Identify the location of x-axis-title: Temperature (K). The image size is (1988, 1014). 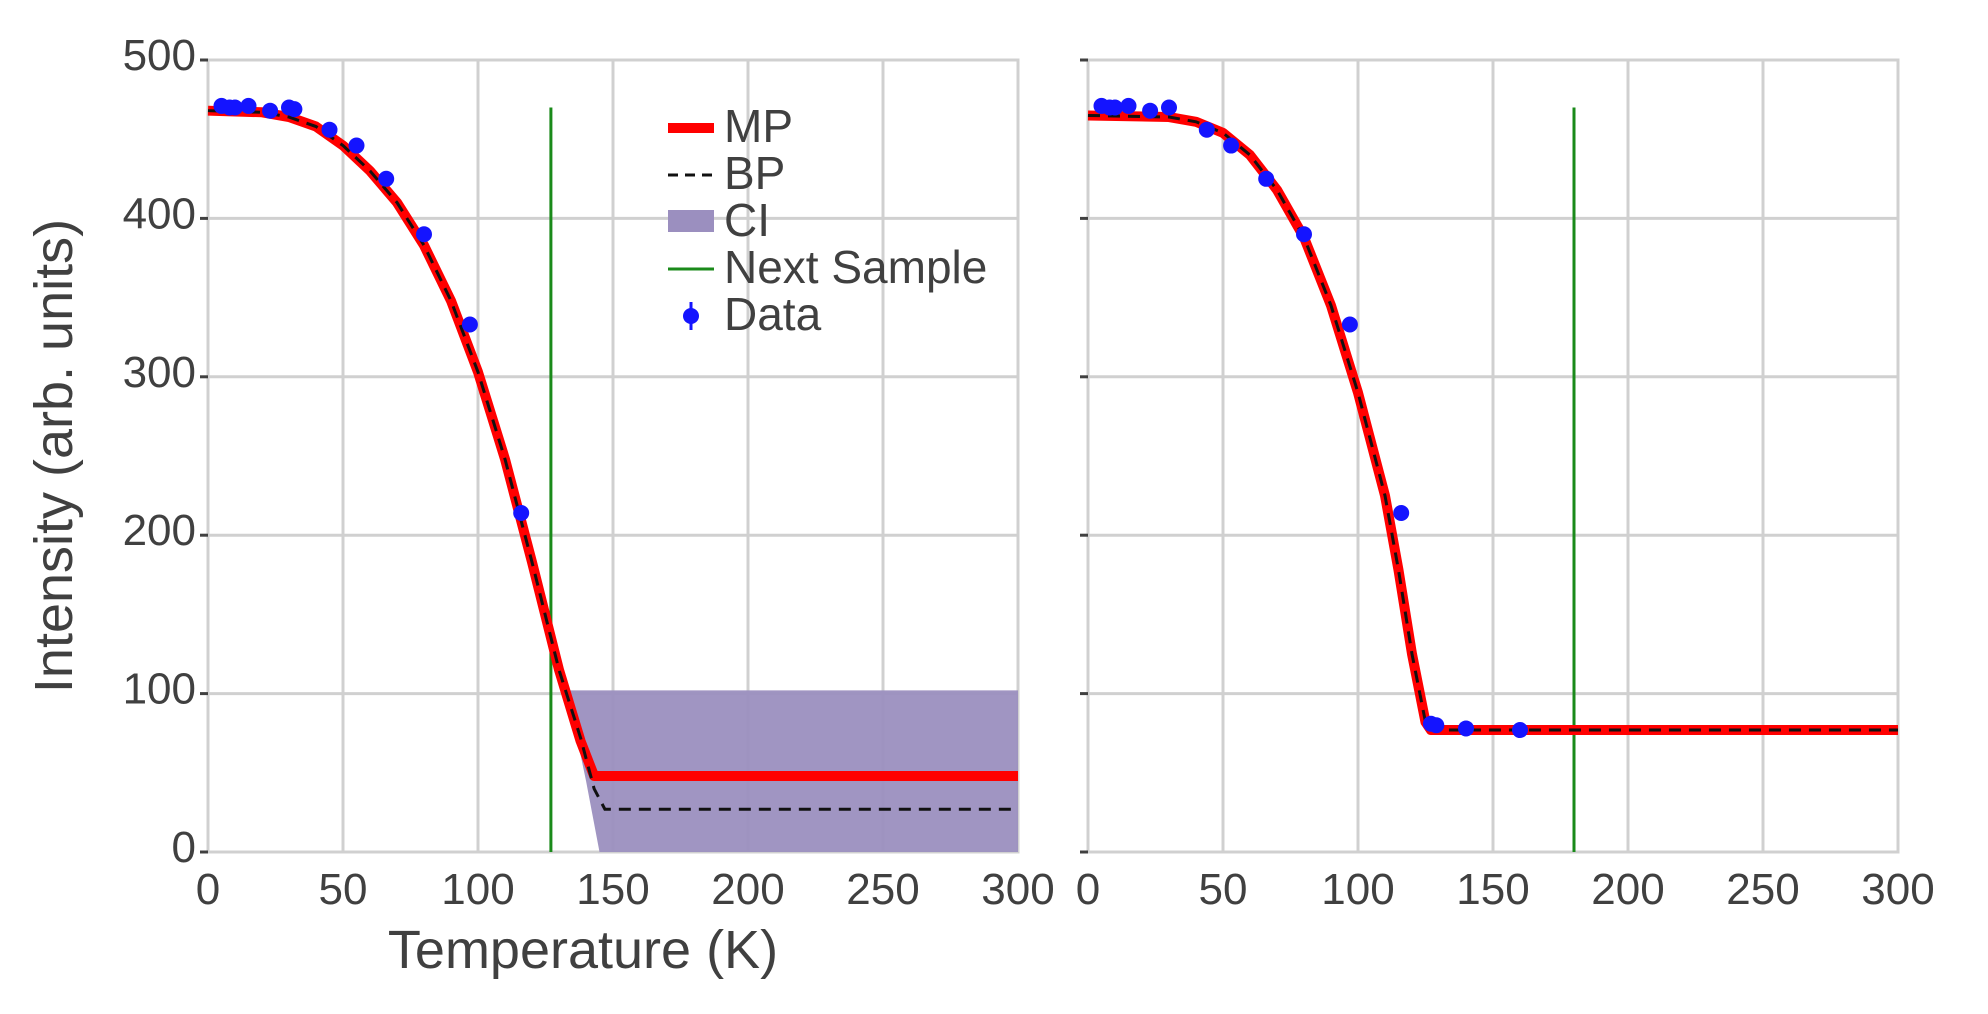
(583, 950).